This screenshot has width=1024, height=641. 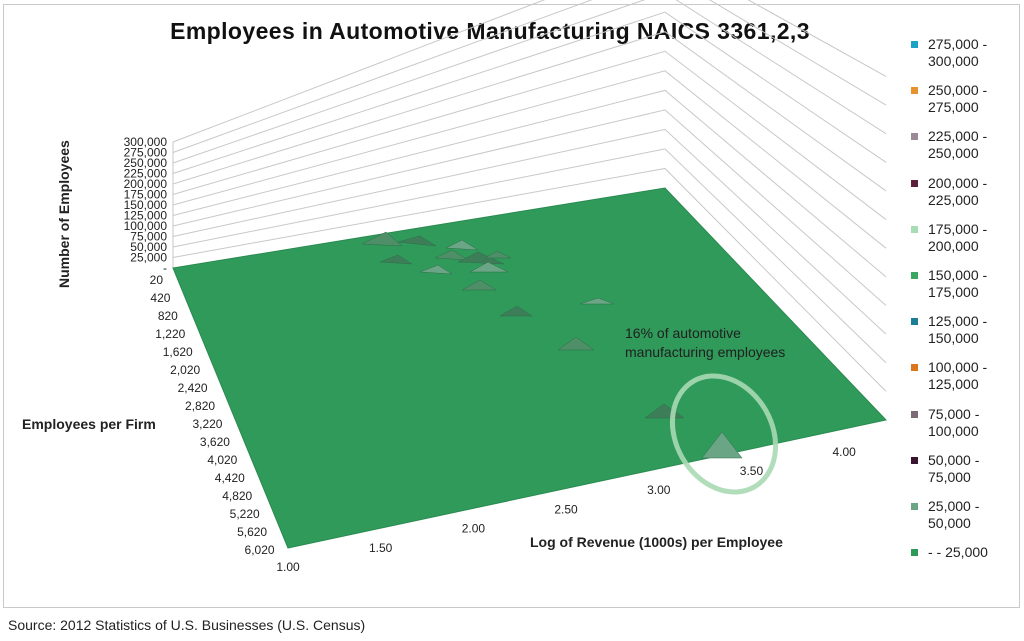 What do you see at coordinates (474, 529) in the screenshot?
I see `x-tick-label: 2.00` at bounding box center [474, 529].